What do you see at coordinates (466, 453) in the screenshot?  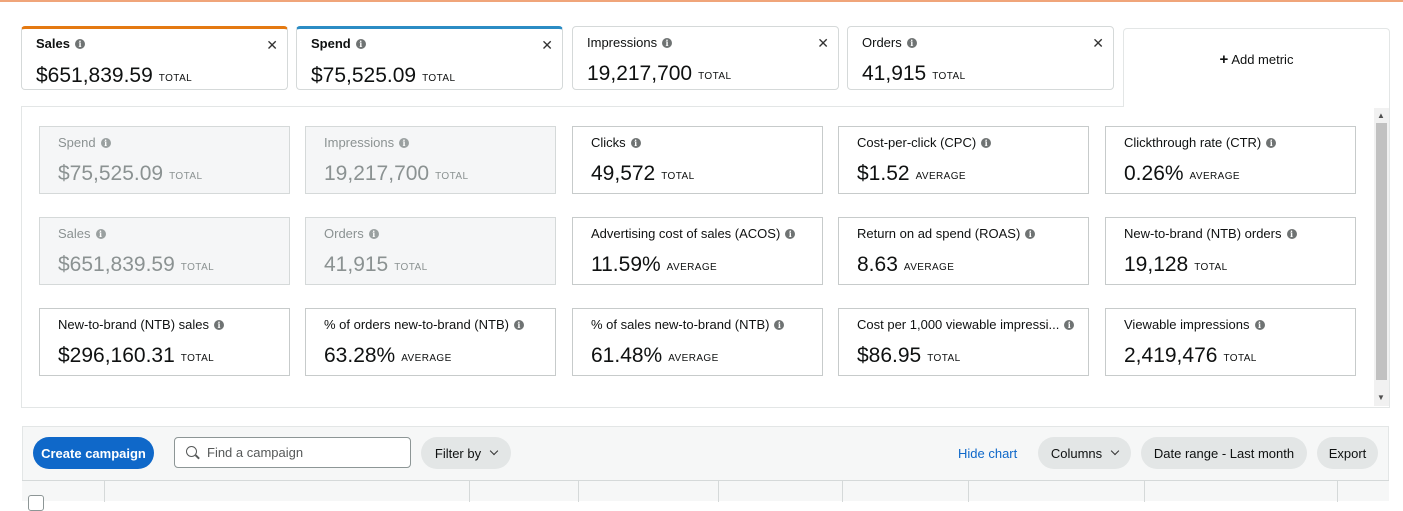 I see `filter-by-button: Filter by` at bounding box center [466, 453].